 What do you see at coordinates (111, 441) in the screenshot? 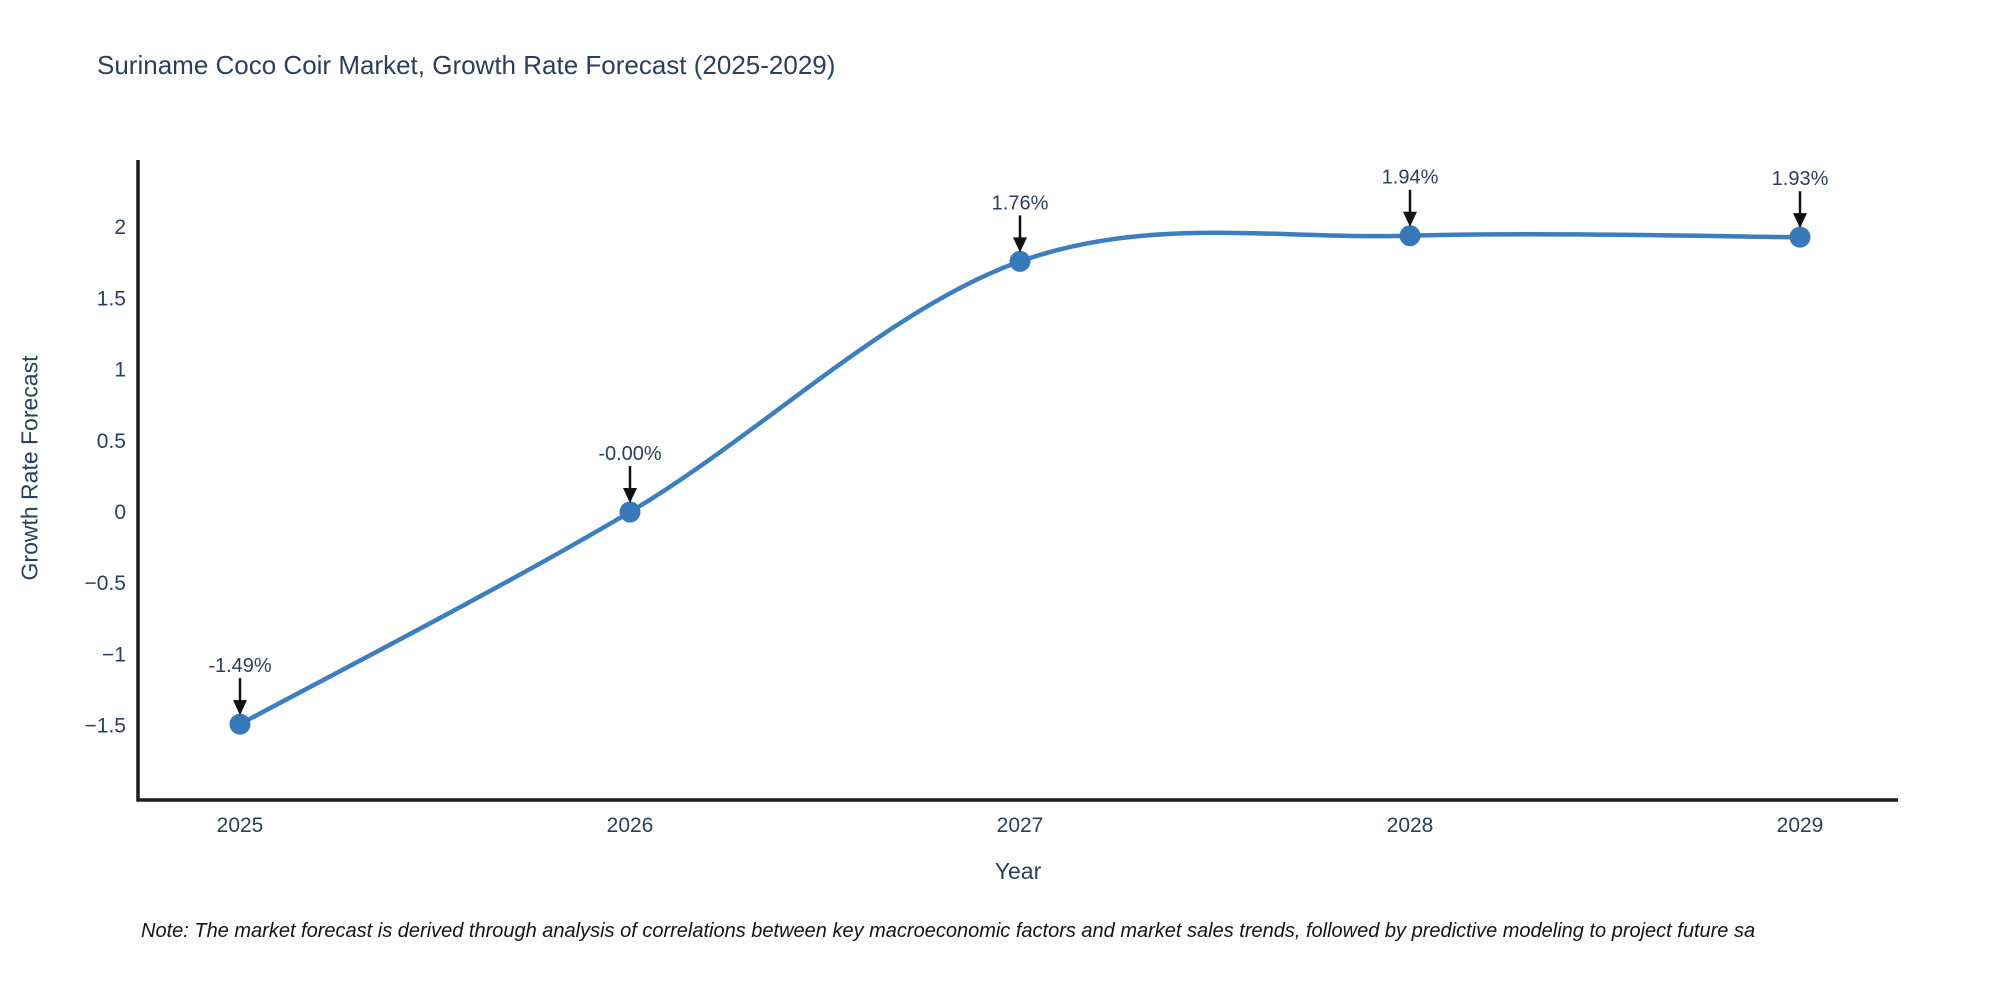
I see `y-tick-label: 0.5` at bounding box center [111, 441].